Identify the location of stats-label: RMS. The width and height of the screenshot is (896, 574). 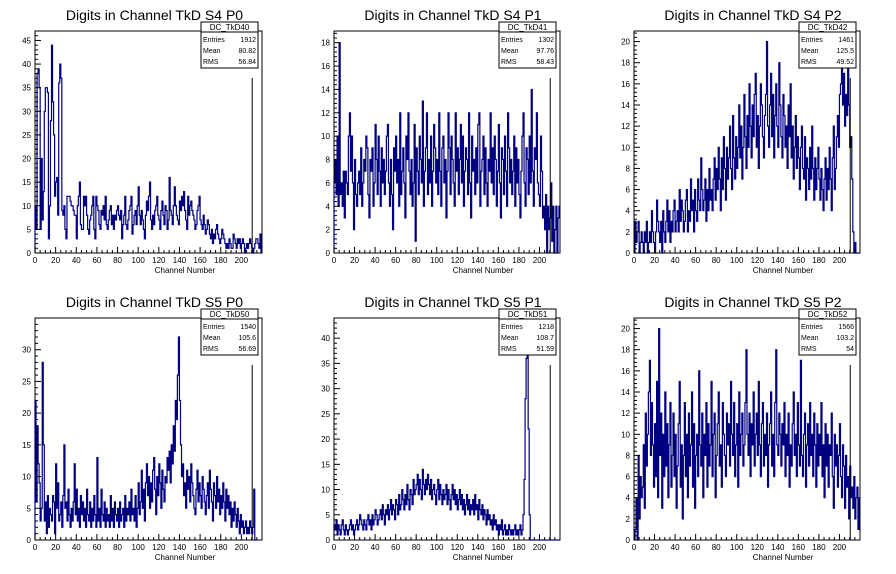
(211, 62).